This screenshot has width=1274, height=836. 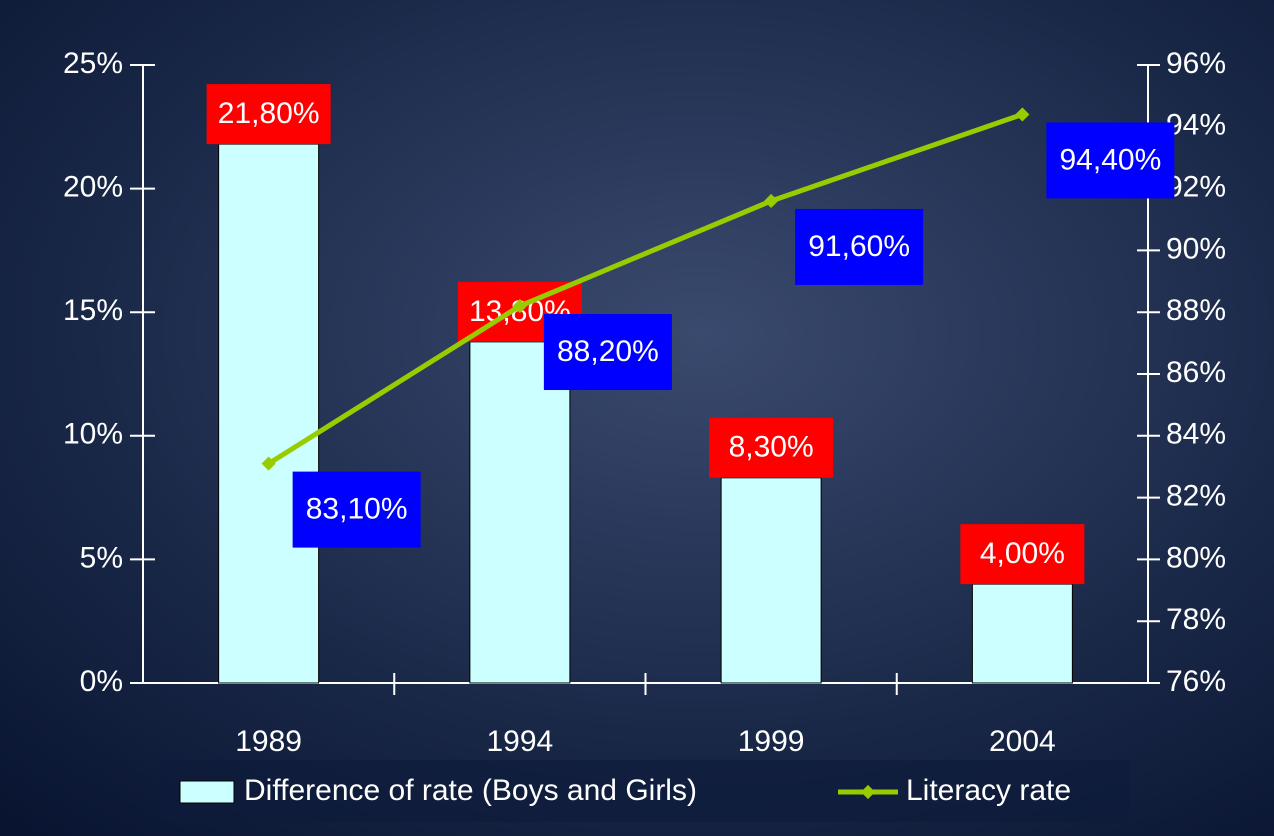 What do you see at coordinates (1196, 681) in the screenshot?
I see `y2-tick-label: 76%` at bounding box center [1196, 681].